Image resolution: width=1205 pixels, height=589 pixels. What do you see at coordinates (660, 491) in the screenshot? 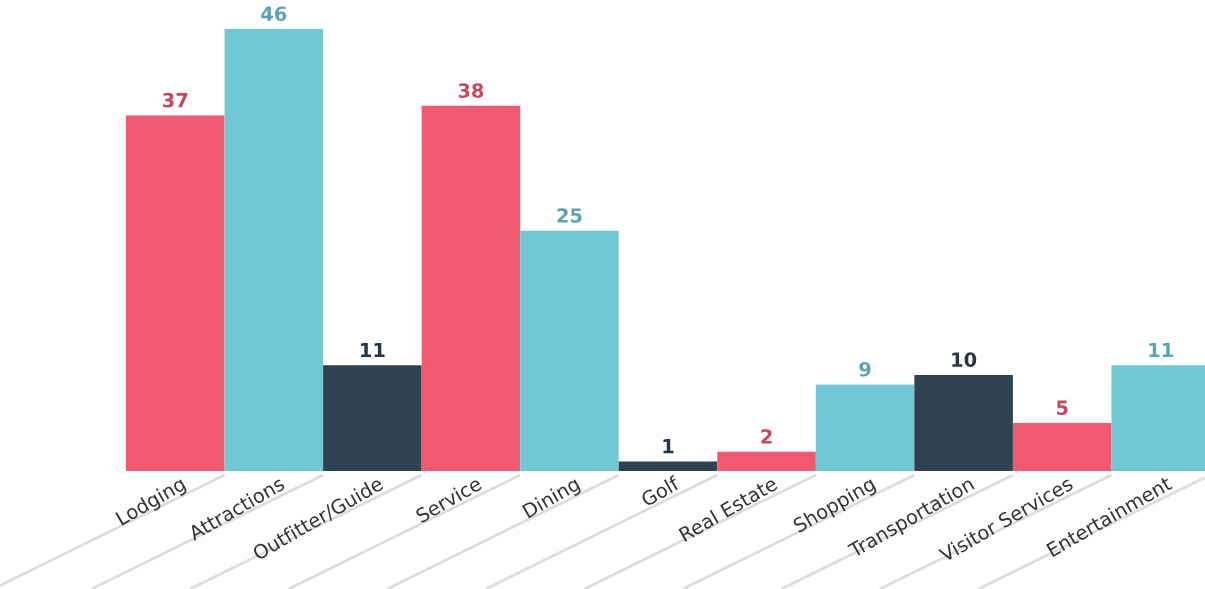
I see `x-tick-label: Golf` at bounding box center [660, 491].